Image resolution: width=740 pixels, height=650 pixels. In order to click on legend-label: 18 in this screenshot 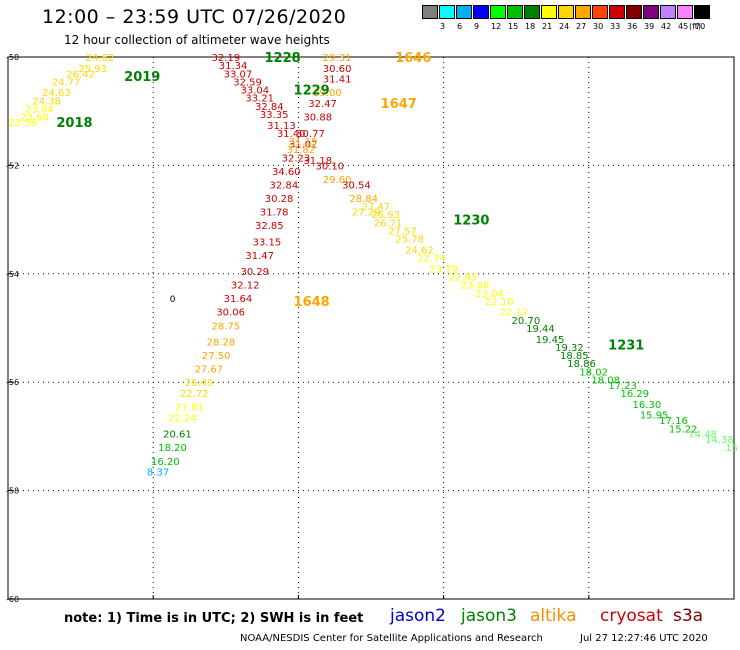, I will do `click(530, 26)`.